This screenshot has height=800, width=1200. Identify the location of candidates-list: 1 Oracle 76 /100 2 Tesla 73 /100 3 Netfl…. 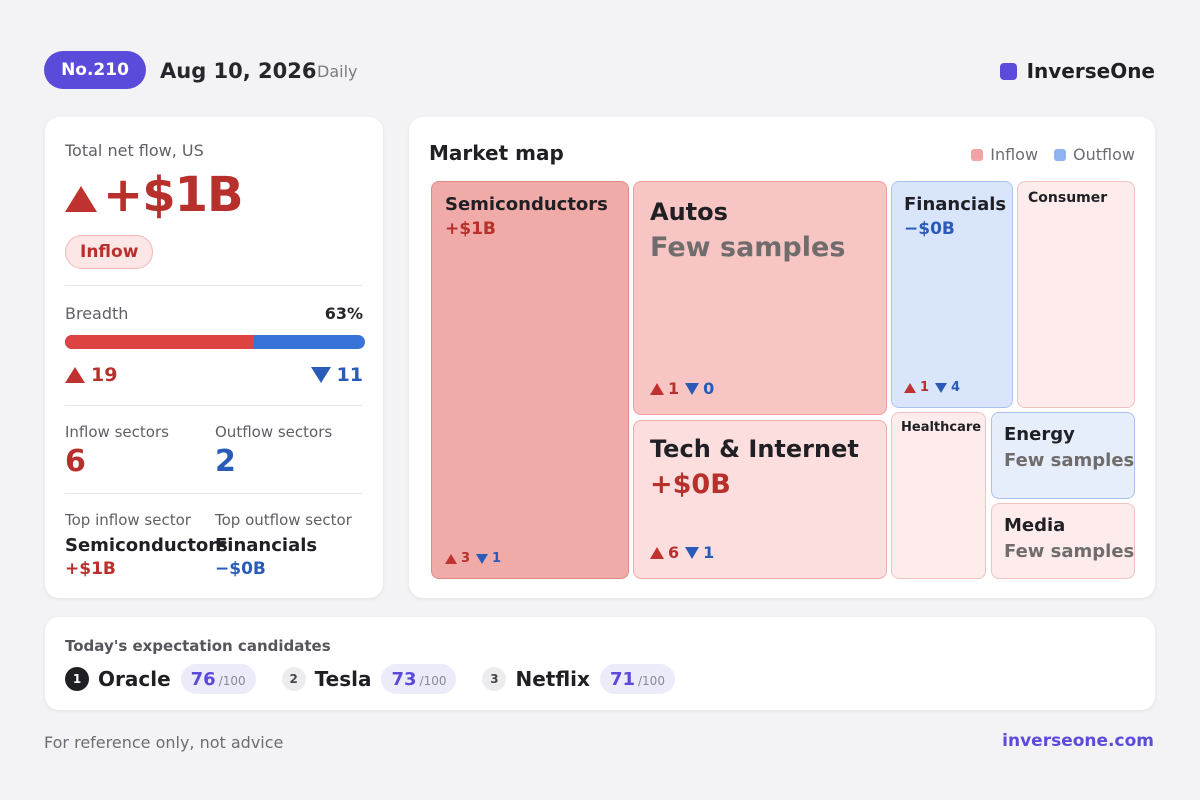
(383, 679).